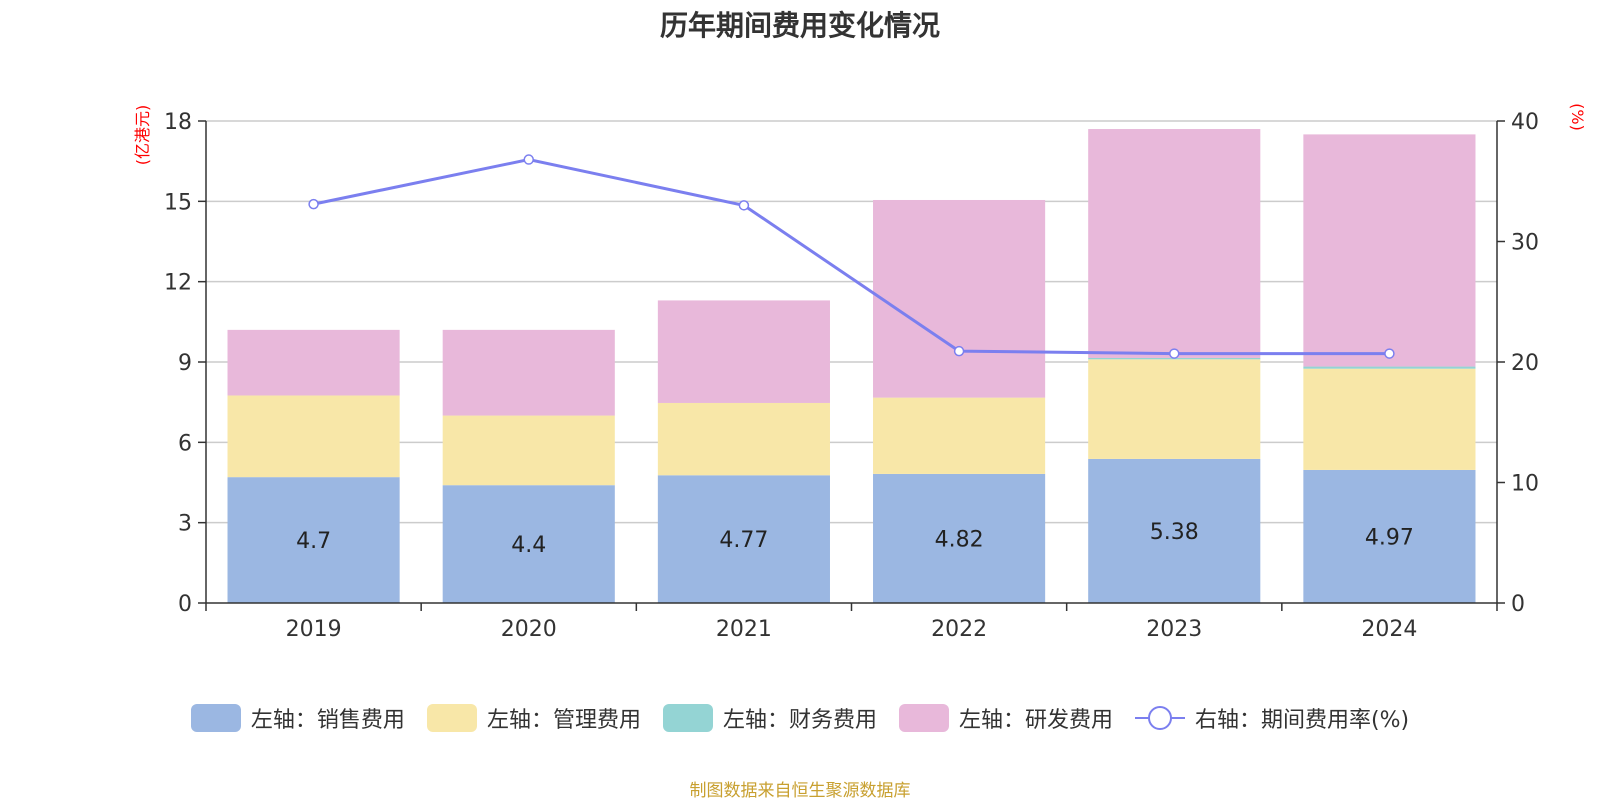 Image resolution: width=1600 pixels, height=801 pixels. I want to click on legend-item-finance: 左轴：财务费用, so click(769, 718).